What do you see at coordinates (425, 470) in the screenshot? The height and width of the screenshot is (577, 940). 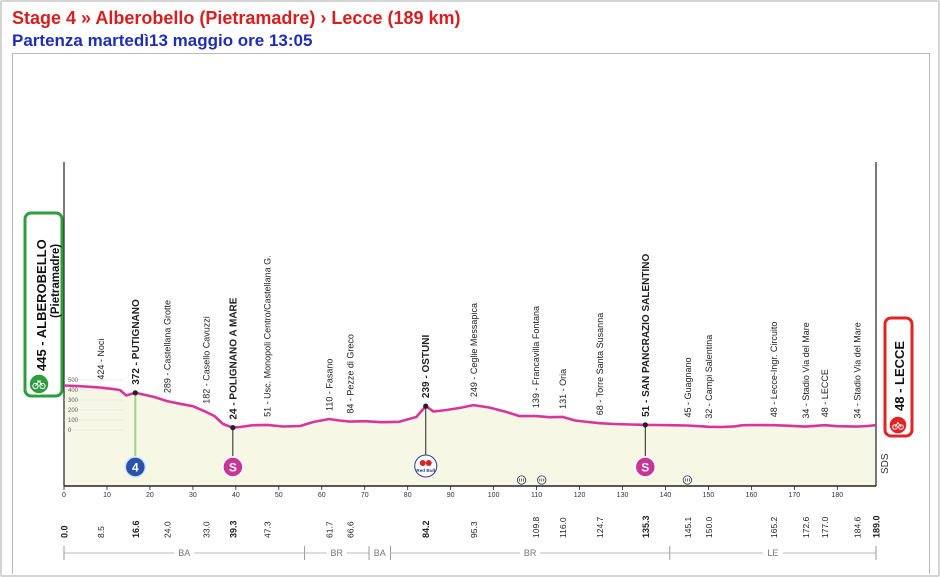 I see `redbull-badge-label: Red Bull` at bounding box center [425, 470].